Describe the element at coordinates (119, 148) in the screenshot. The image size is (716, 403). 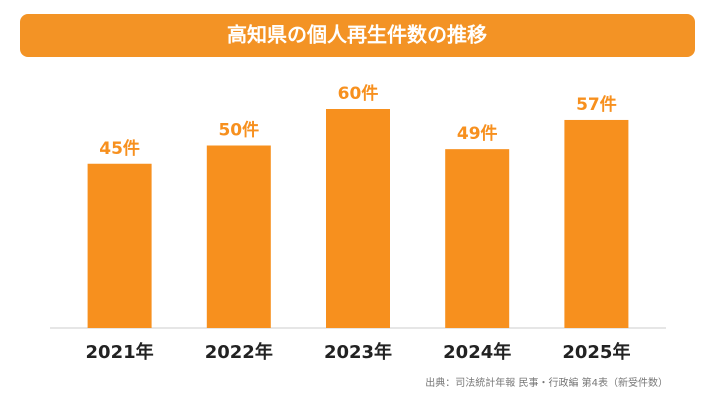
I see `value-label: 45件` at that location.